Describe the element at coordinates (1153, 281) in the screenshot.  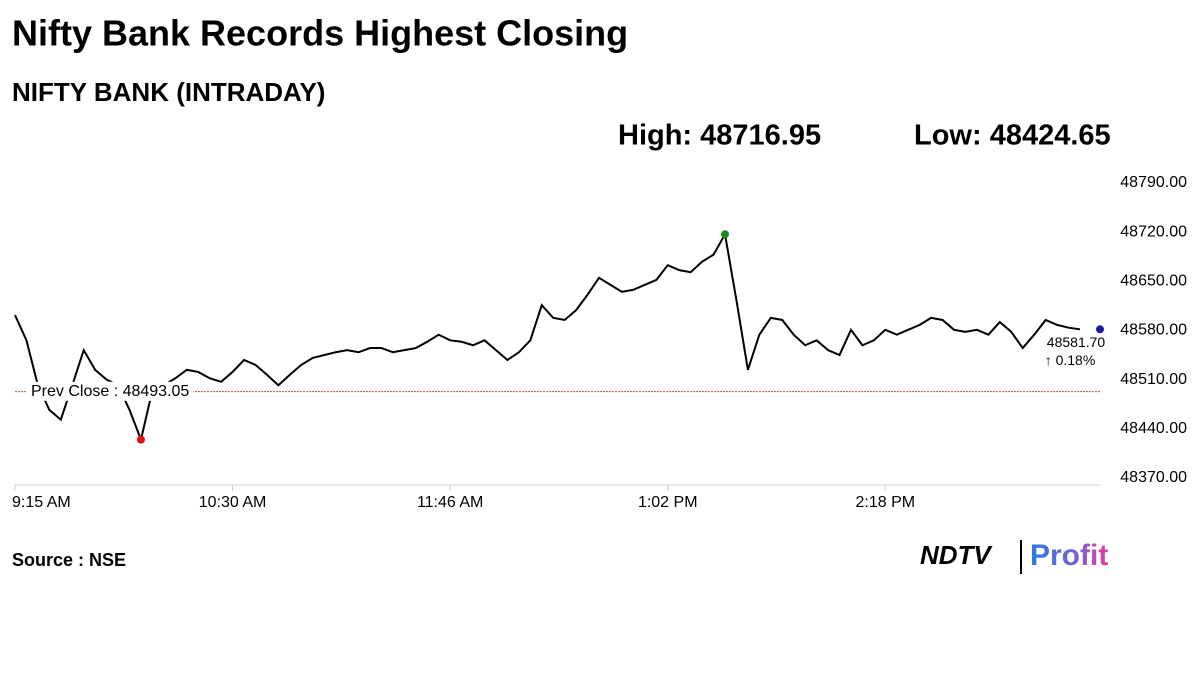
I see `y-tick-label: 48650.00` at that location.